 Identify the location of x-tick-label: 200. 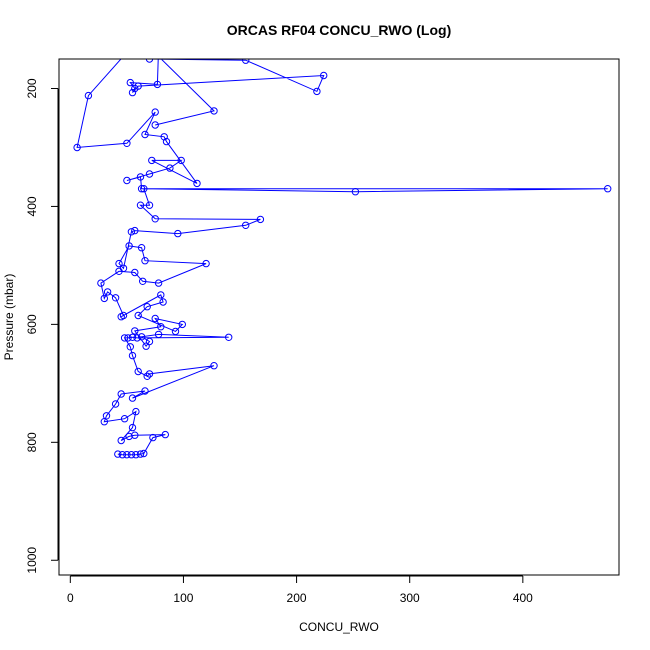
(297, 598).